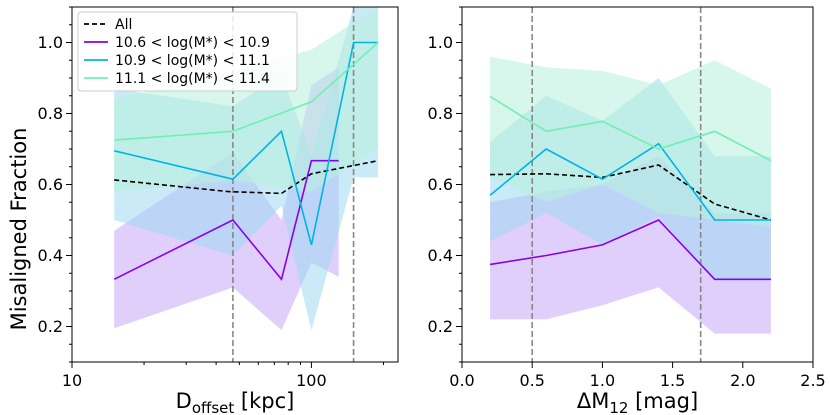  I want to click on x-tick-label: 0.5, so click(531, 380).